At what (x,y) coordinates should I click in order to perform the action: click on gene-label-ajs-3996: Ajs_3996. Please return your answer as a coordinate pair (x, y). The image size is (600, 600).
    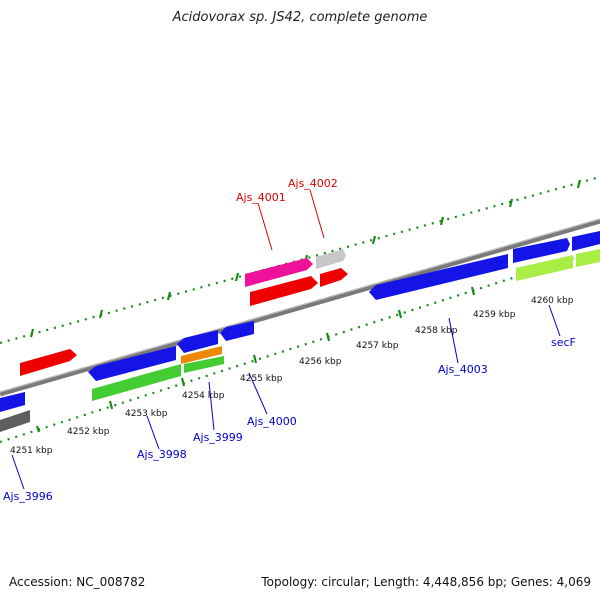
    Looking at the image, I should click on (28, 496).